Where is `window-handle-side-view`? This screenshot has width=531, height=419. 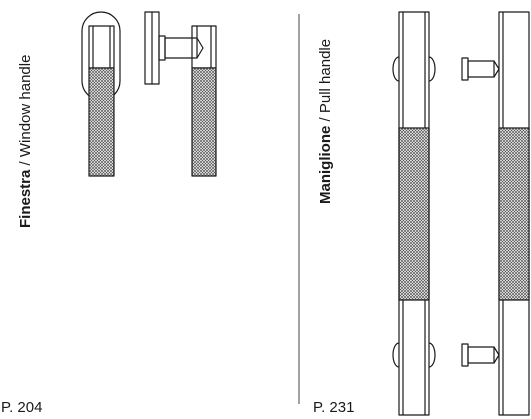
window-handle-side-view is located at coordinates (180, 94).